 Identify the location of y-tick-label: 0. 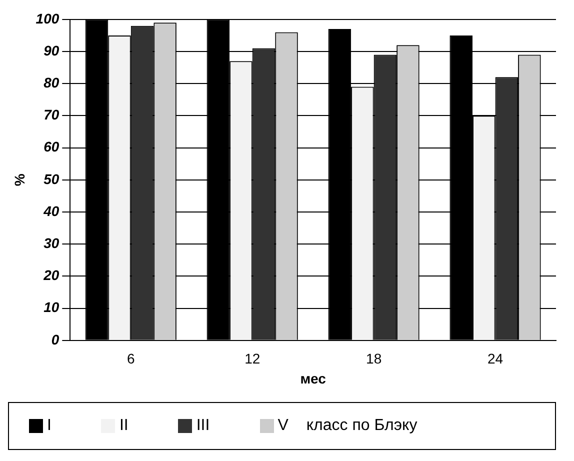
(55, 339).